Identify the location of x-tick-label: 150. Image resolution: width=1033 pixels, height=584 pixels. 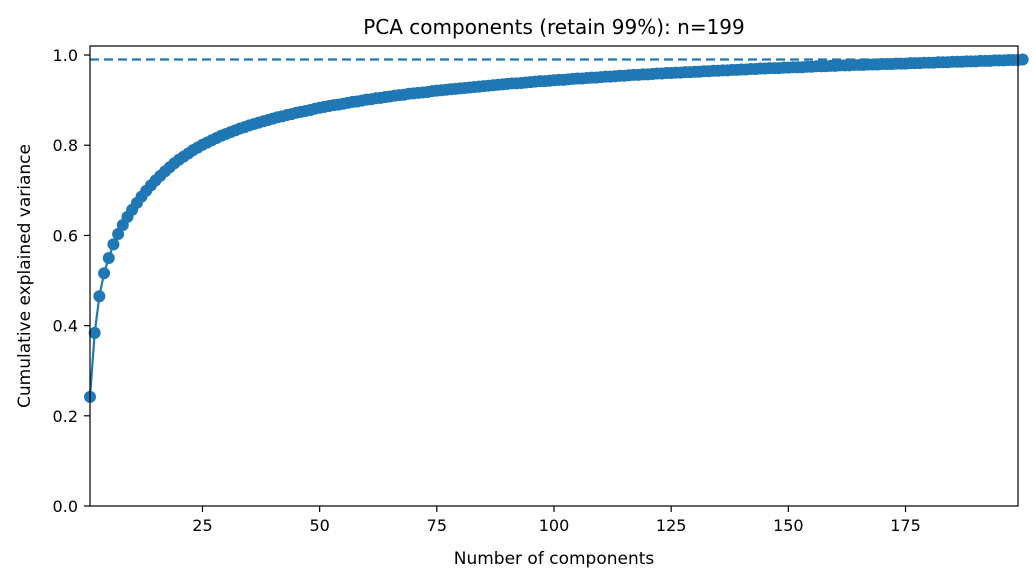
(788, 525).